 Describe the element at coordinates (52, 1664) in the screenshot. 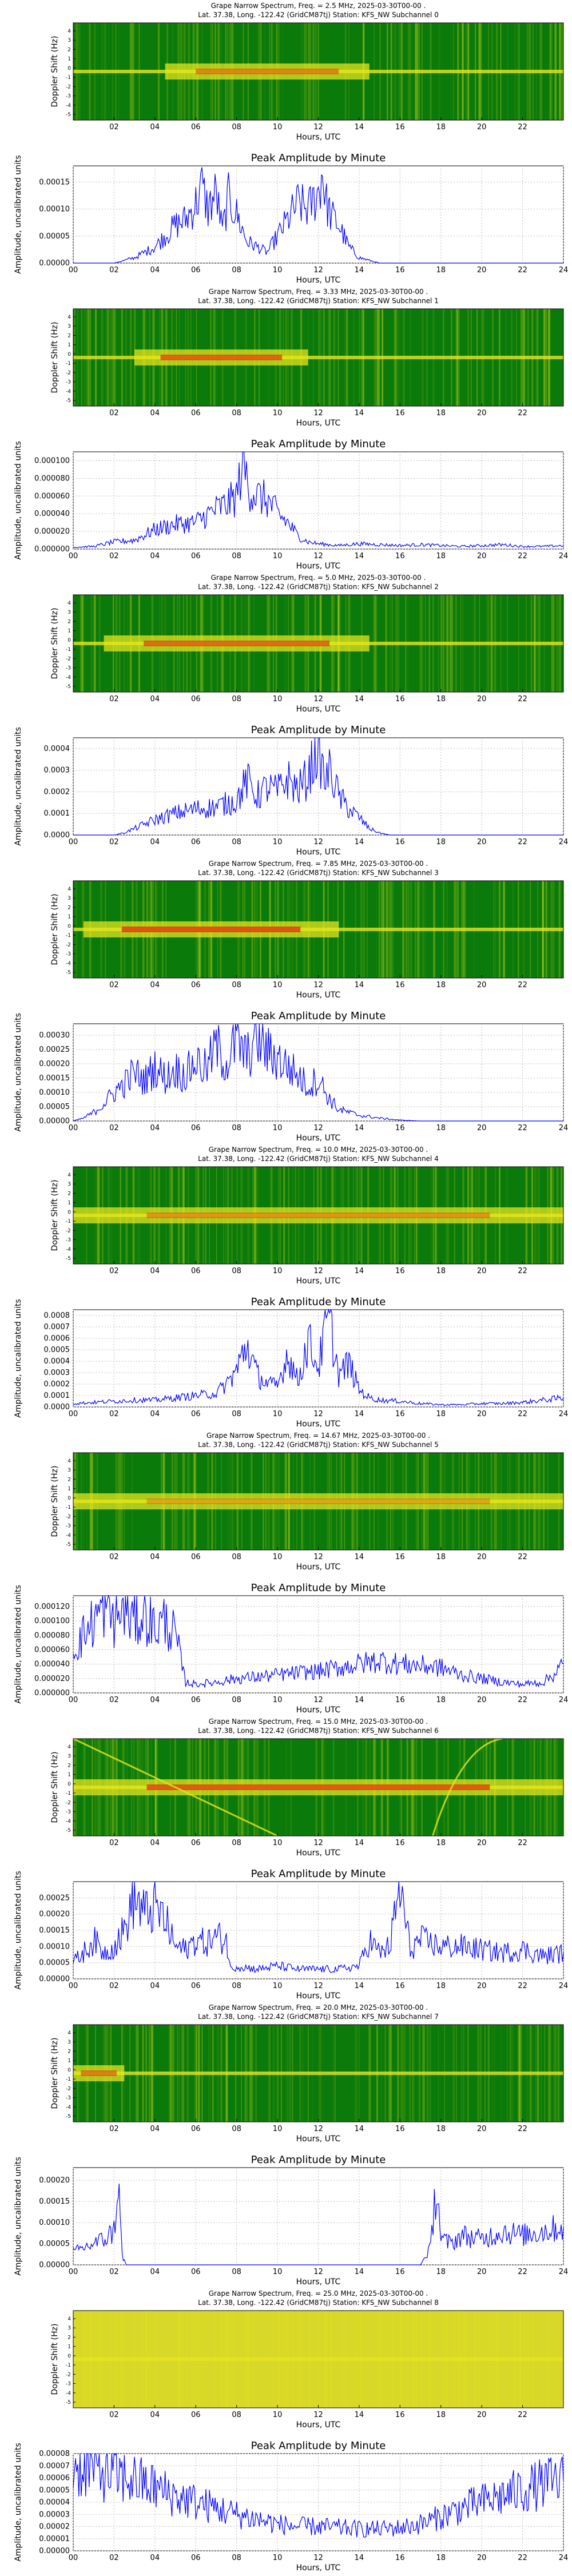

I see `y-tick-label: 0.000040` at that location.